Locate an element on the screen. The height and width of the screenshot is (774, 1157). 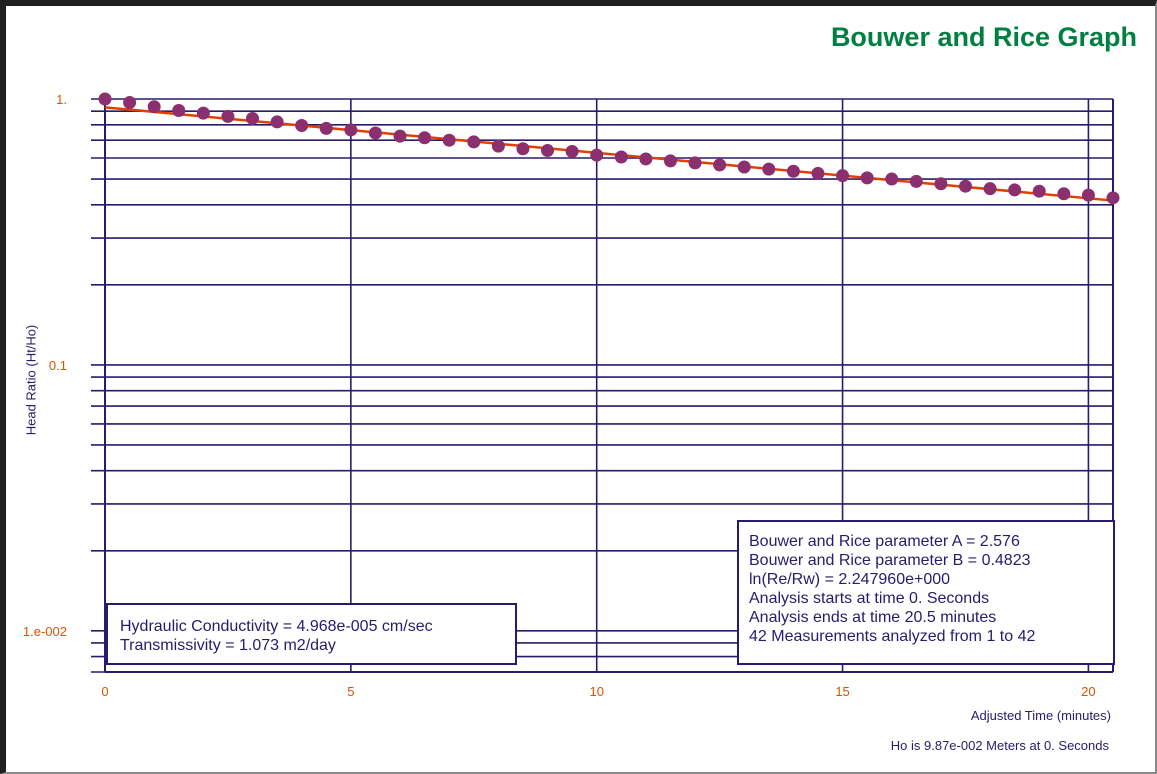
footnote: Ho is 9.87e-002 Meters at 0. Seconds is located at coordinates (999, 745).